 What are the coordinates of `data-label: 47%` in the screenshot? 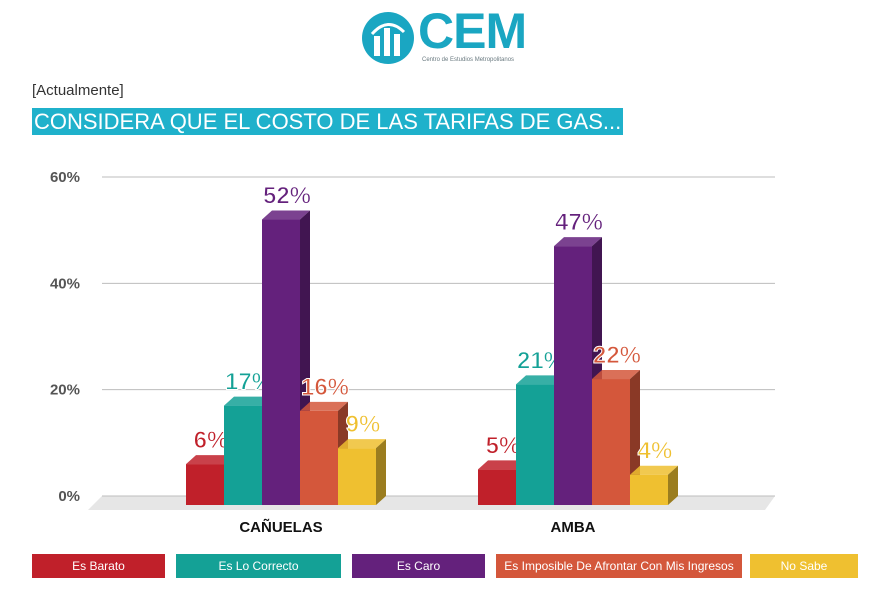 It's located at (579, 222).